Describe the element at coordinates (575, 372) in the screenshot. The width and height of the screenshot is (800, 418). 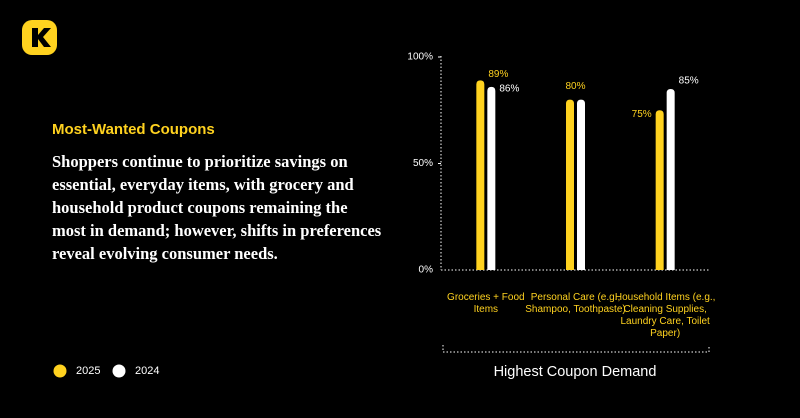
I see `x-axis-title: Highest Coupon Demand` at that location.